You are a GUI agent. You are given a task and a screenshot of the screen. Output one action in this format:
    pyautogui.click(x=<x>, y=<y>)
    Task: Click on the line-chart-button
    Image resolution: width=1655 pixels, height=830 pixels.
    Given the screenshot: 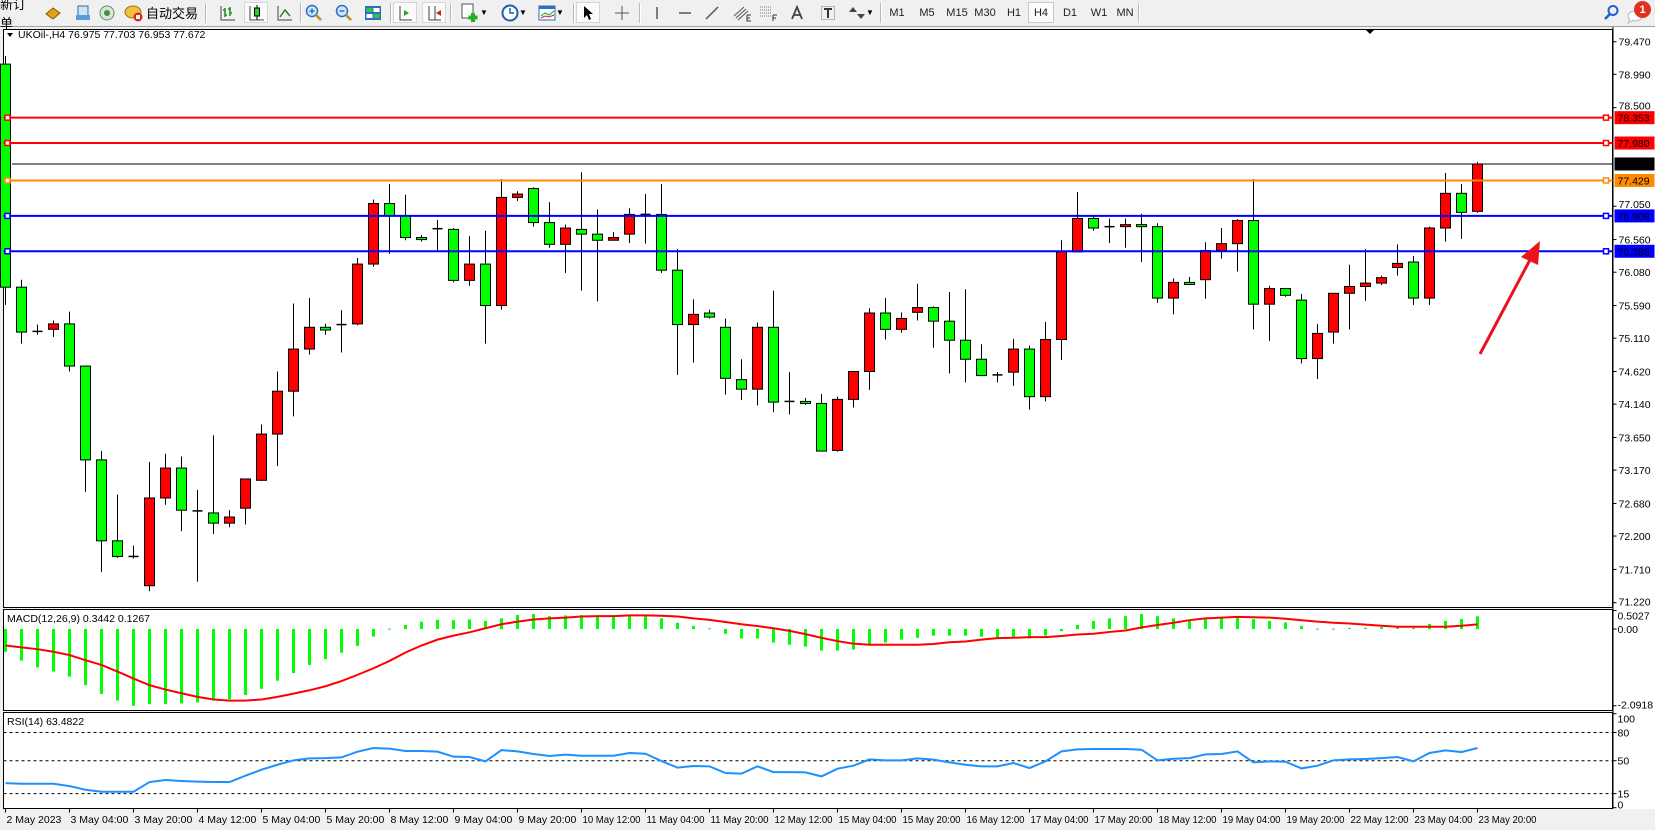 What is the action you would take?
    pyautogui.click(x=284, y=12)
    